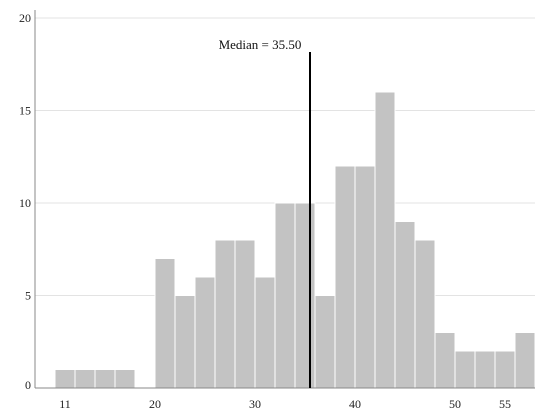 This screenshot has height=415, width=550. Describe the element at coordinates (285, 404) in the screenshot. I see `x-tick-labels: 11 20 30 40 50 55` at that location.